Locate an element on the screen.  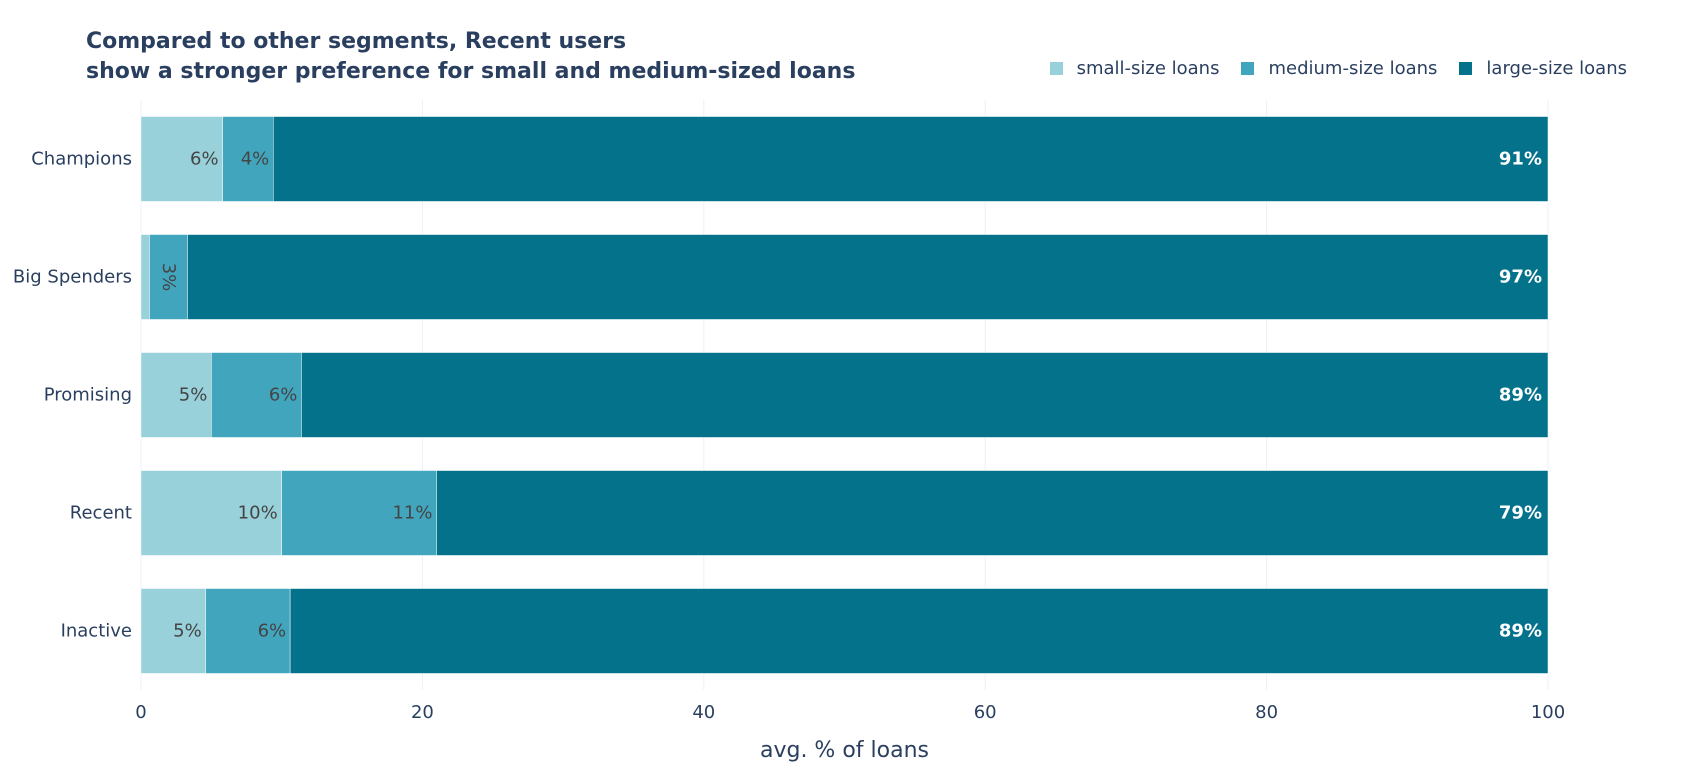
x-tick-label-3: 60 is located at coordinates (985, 712).